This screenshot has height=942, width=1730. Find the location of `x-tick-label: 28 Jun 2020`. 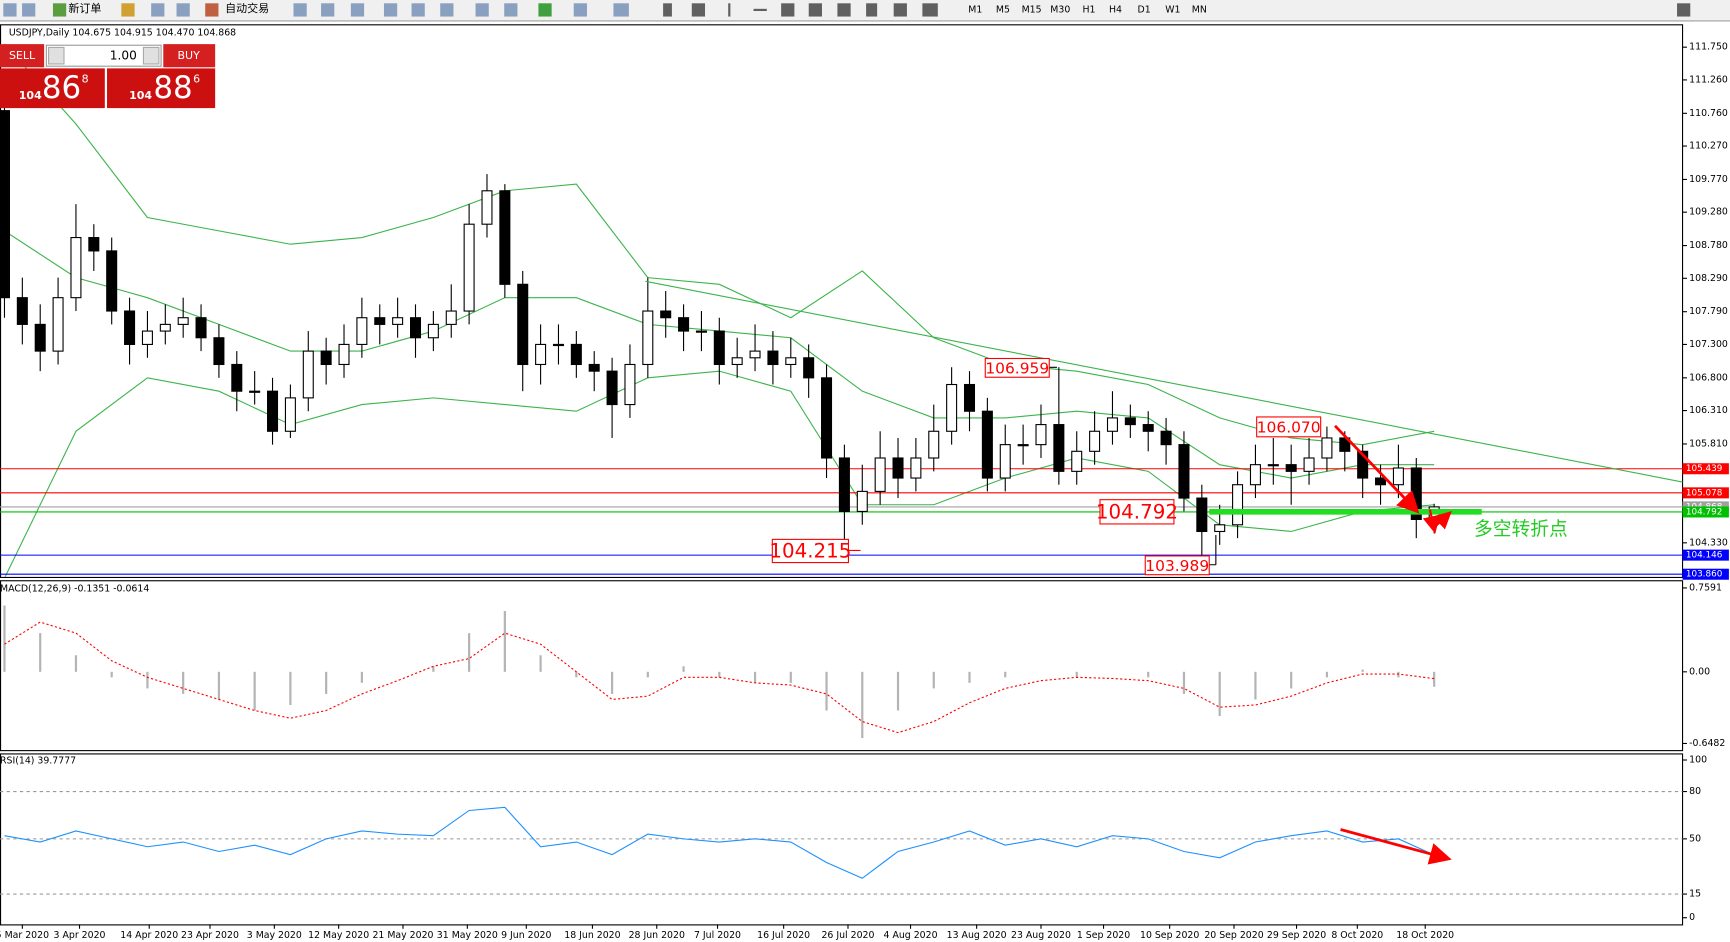

x-tick-label: 28 Jun 2020 is located at coordinates (657, 935).